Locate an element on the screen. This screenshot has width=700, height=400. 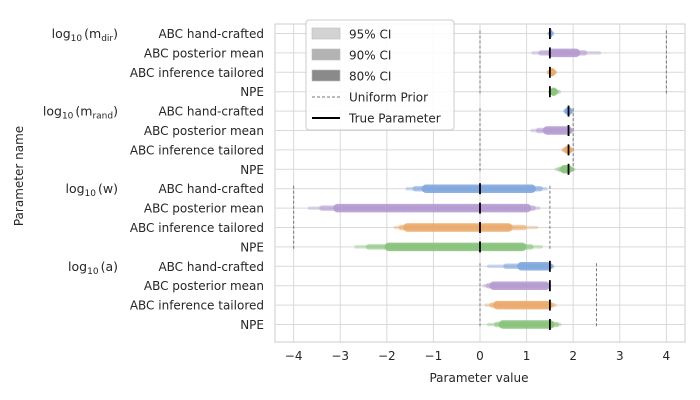
group-label: log10 (a) is located at coordinates (93, 268).